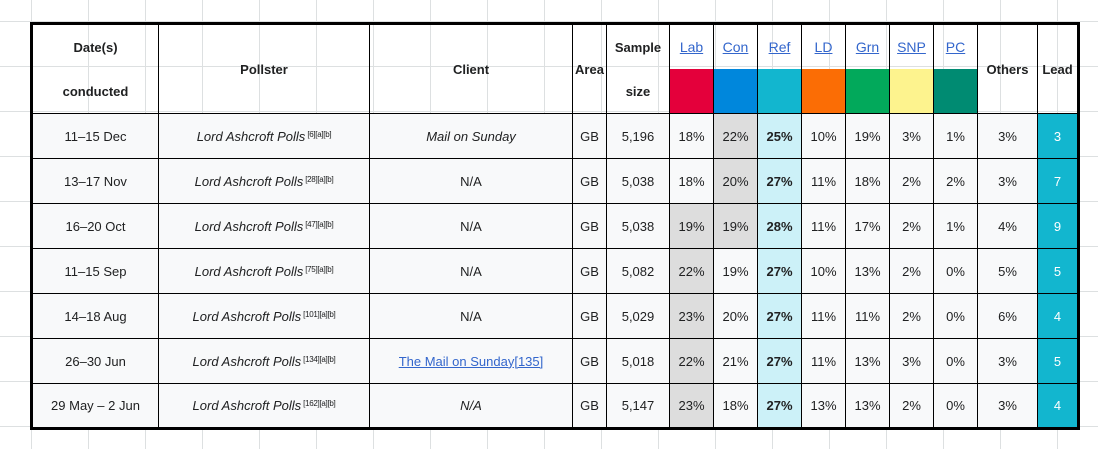 The width and height of the screenshot is (1098, 449). Describe the element at coordinates (823, 406) in the screenshot. I see `party-value-ld: 13%` at that location.